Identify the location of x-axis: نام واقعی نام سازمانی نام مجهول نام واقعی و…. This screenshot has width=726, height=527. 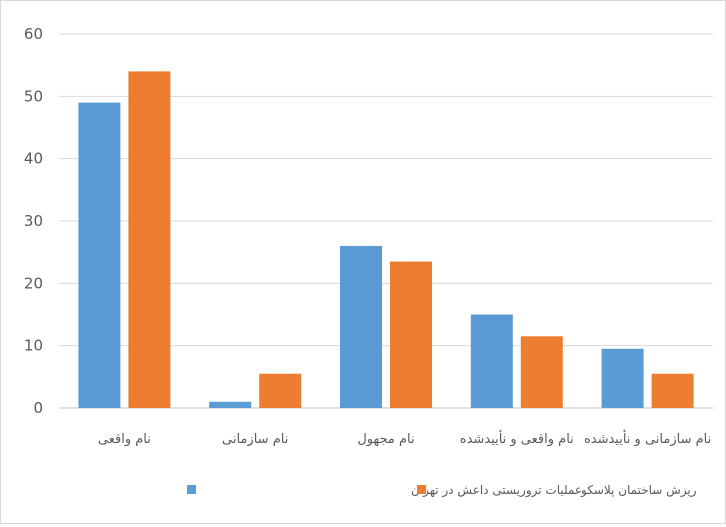
(404, 438).